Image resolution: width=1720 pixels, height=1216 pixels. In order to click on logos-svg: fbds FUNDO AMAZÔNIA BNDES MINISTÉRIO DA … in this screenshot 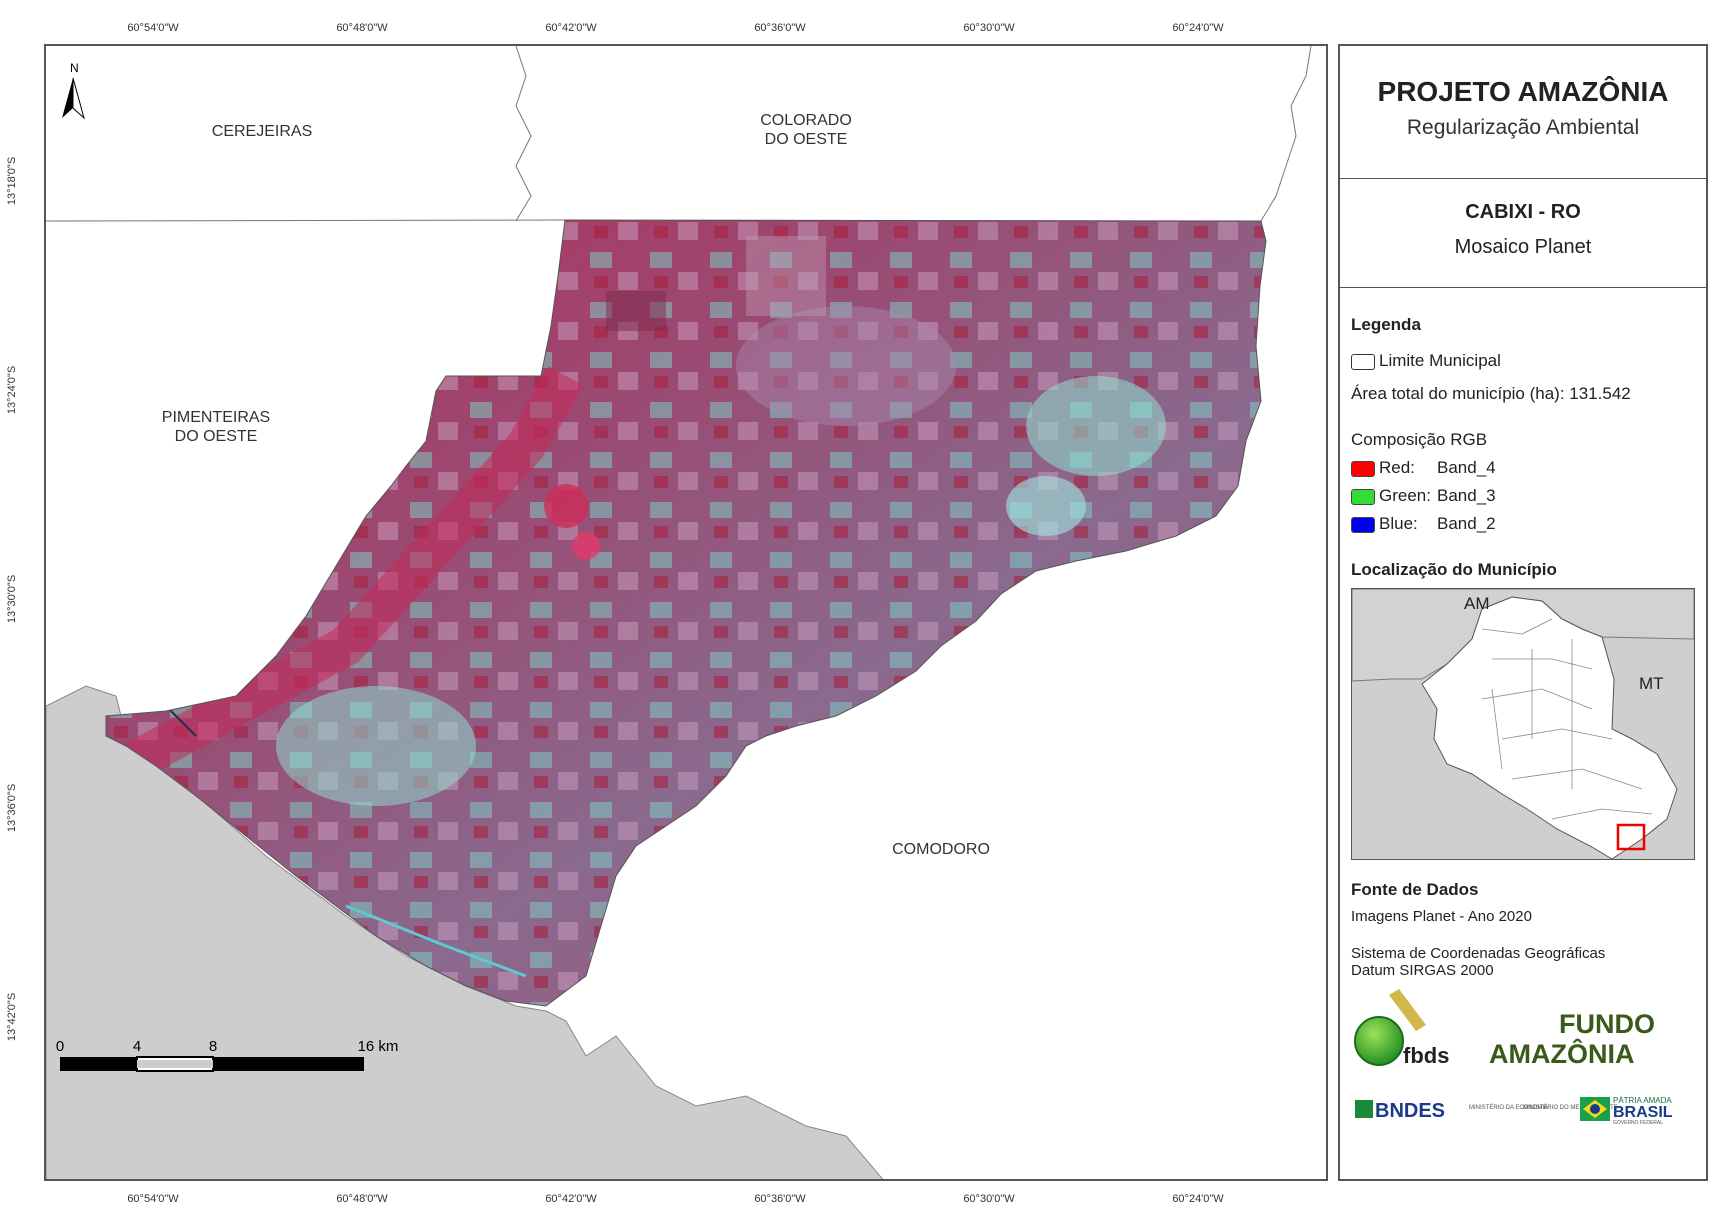, I will do `click(1513, 1057)`.